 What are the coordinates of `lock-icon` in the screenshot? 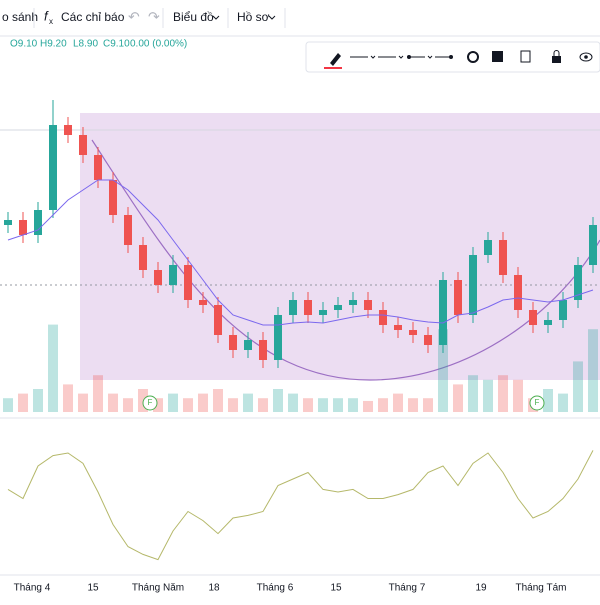 It's located at (556, 59).